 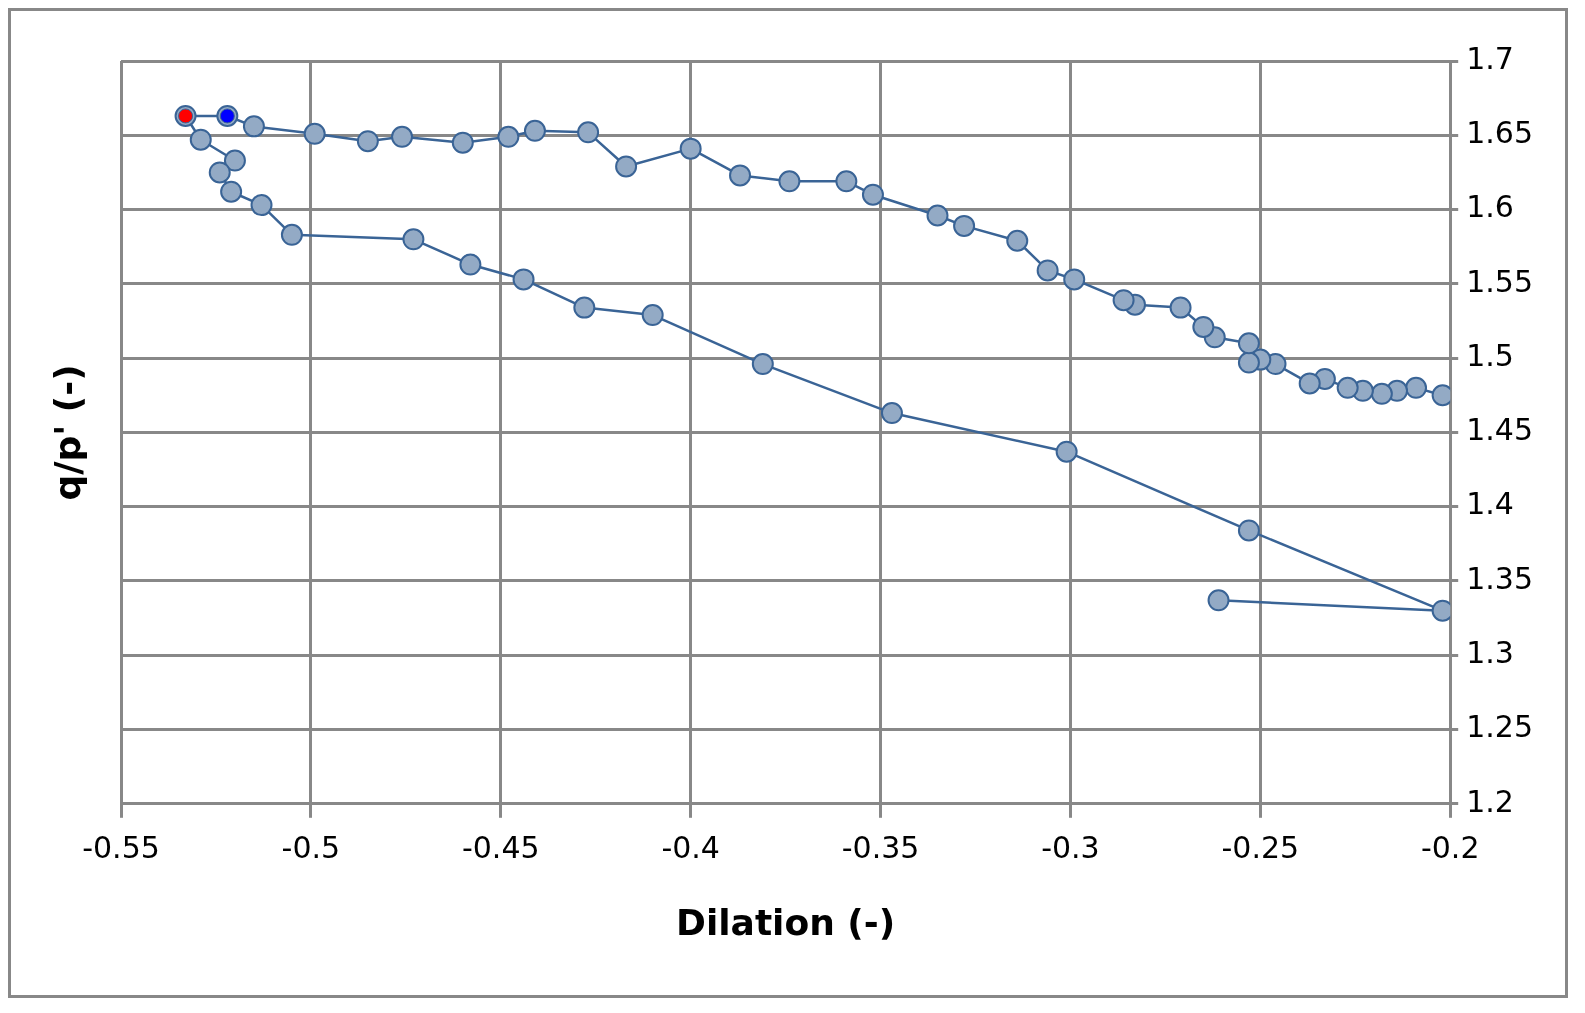 What do you see at coordinates (880, 847) in the screenshot?
I see `x-tick-label: -0.35` at bounding box center [880, 847].